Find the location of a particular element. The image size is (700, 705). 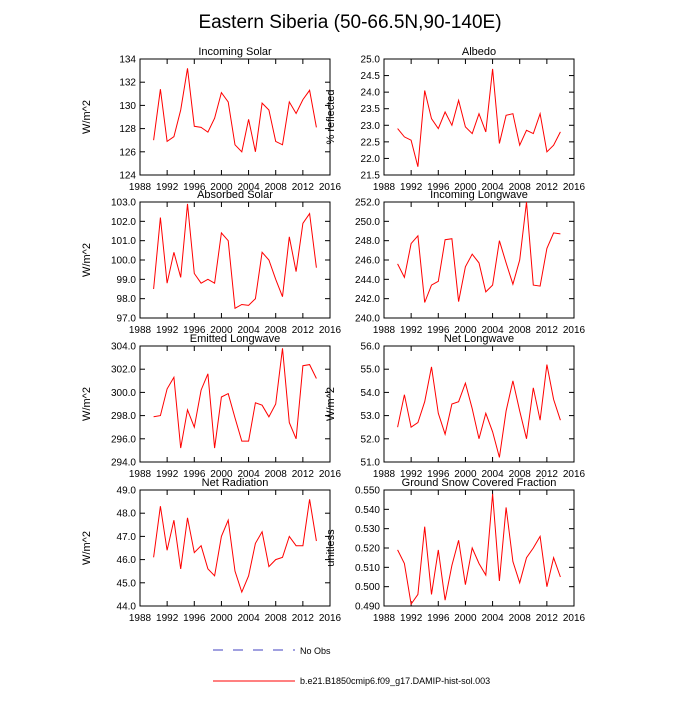

emitted-longwave-xtick-label: 2016 is located at coordinates (330, 474).